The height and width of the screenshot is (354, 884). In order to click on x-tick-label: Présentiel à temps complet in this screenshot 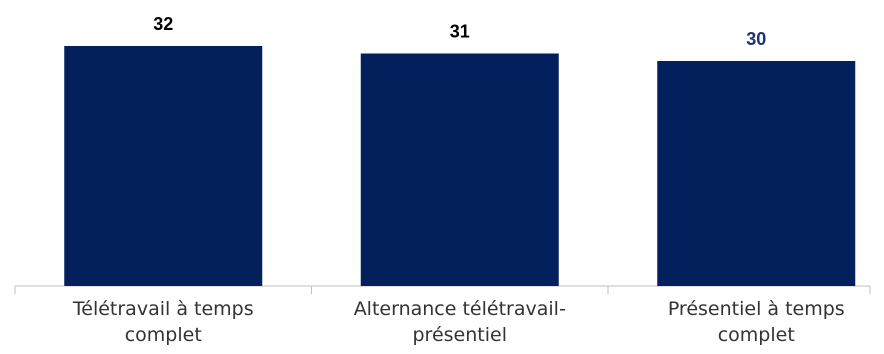, I will do `click(756, 322)`.